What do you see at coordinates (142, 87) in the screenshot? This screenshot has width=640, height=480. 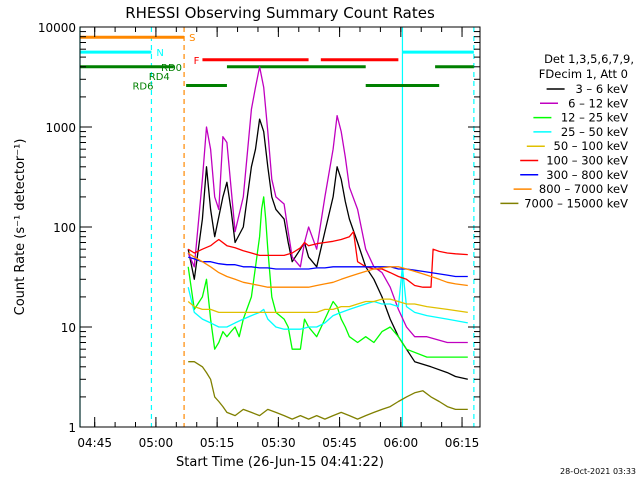 I see `flag-label-rd6: RD6` at bounding box center [142, 87].